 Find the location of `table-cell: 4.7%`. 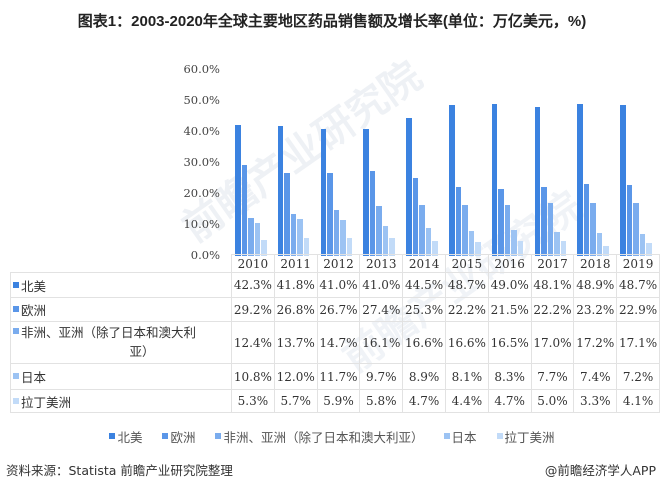

table-cell: 4.7% is located at coordinates (424, 401).